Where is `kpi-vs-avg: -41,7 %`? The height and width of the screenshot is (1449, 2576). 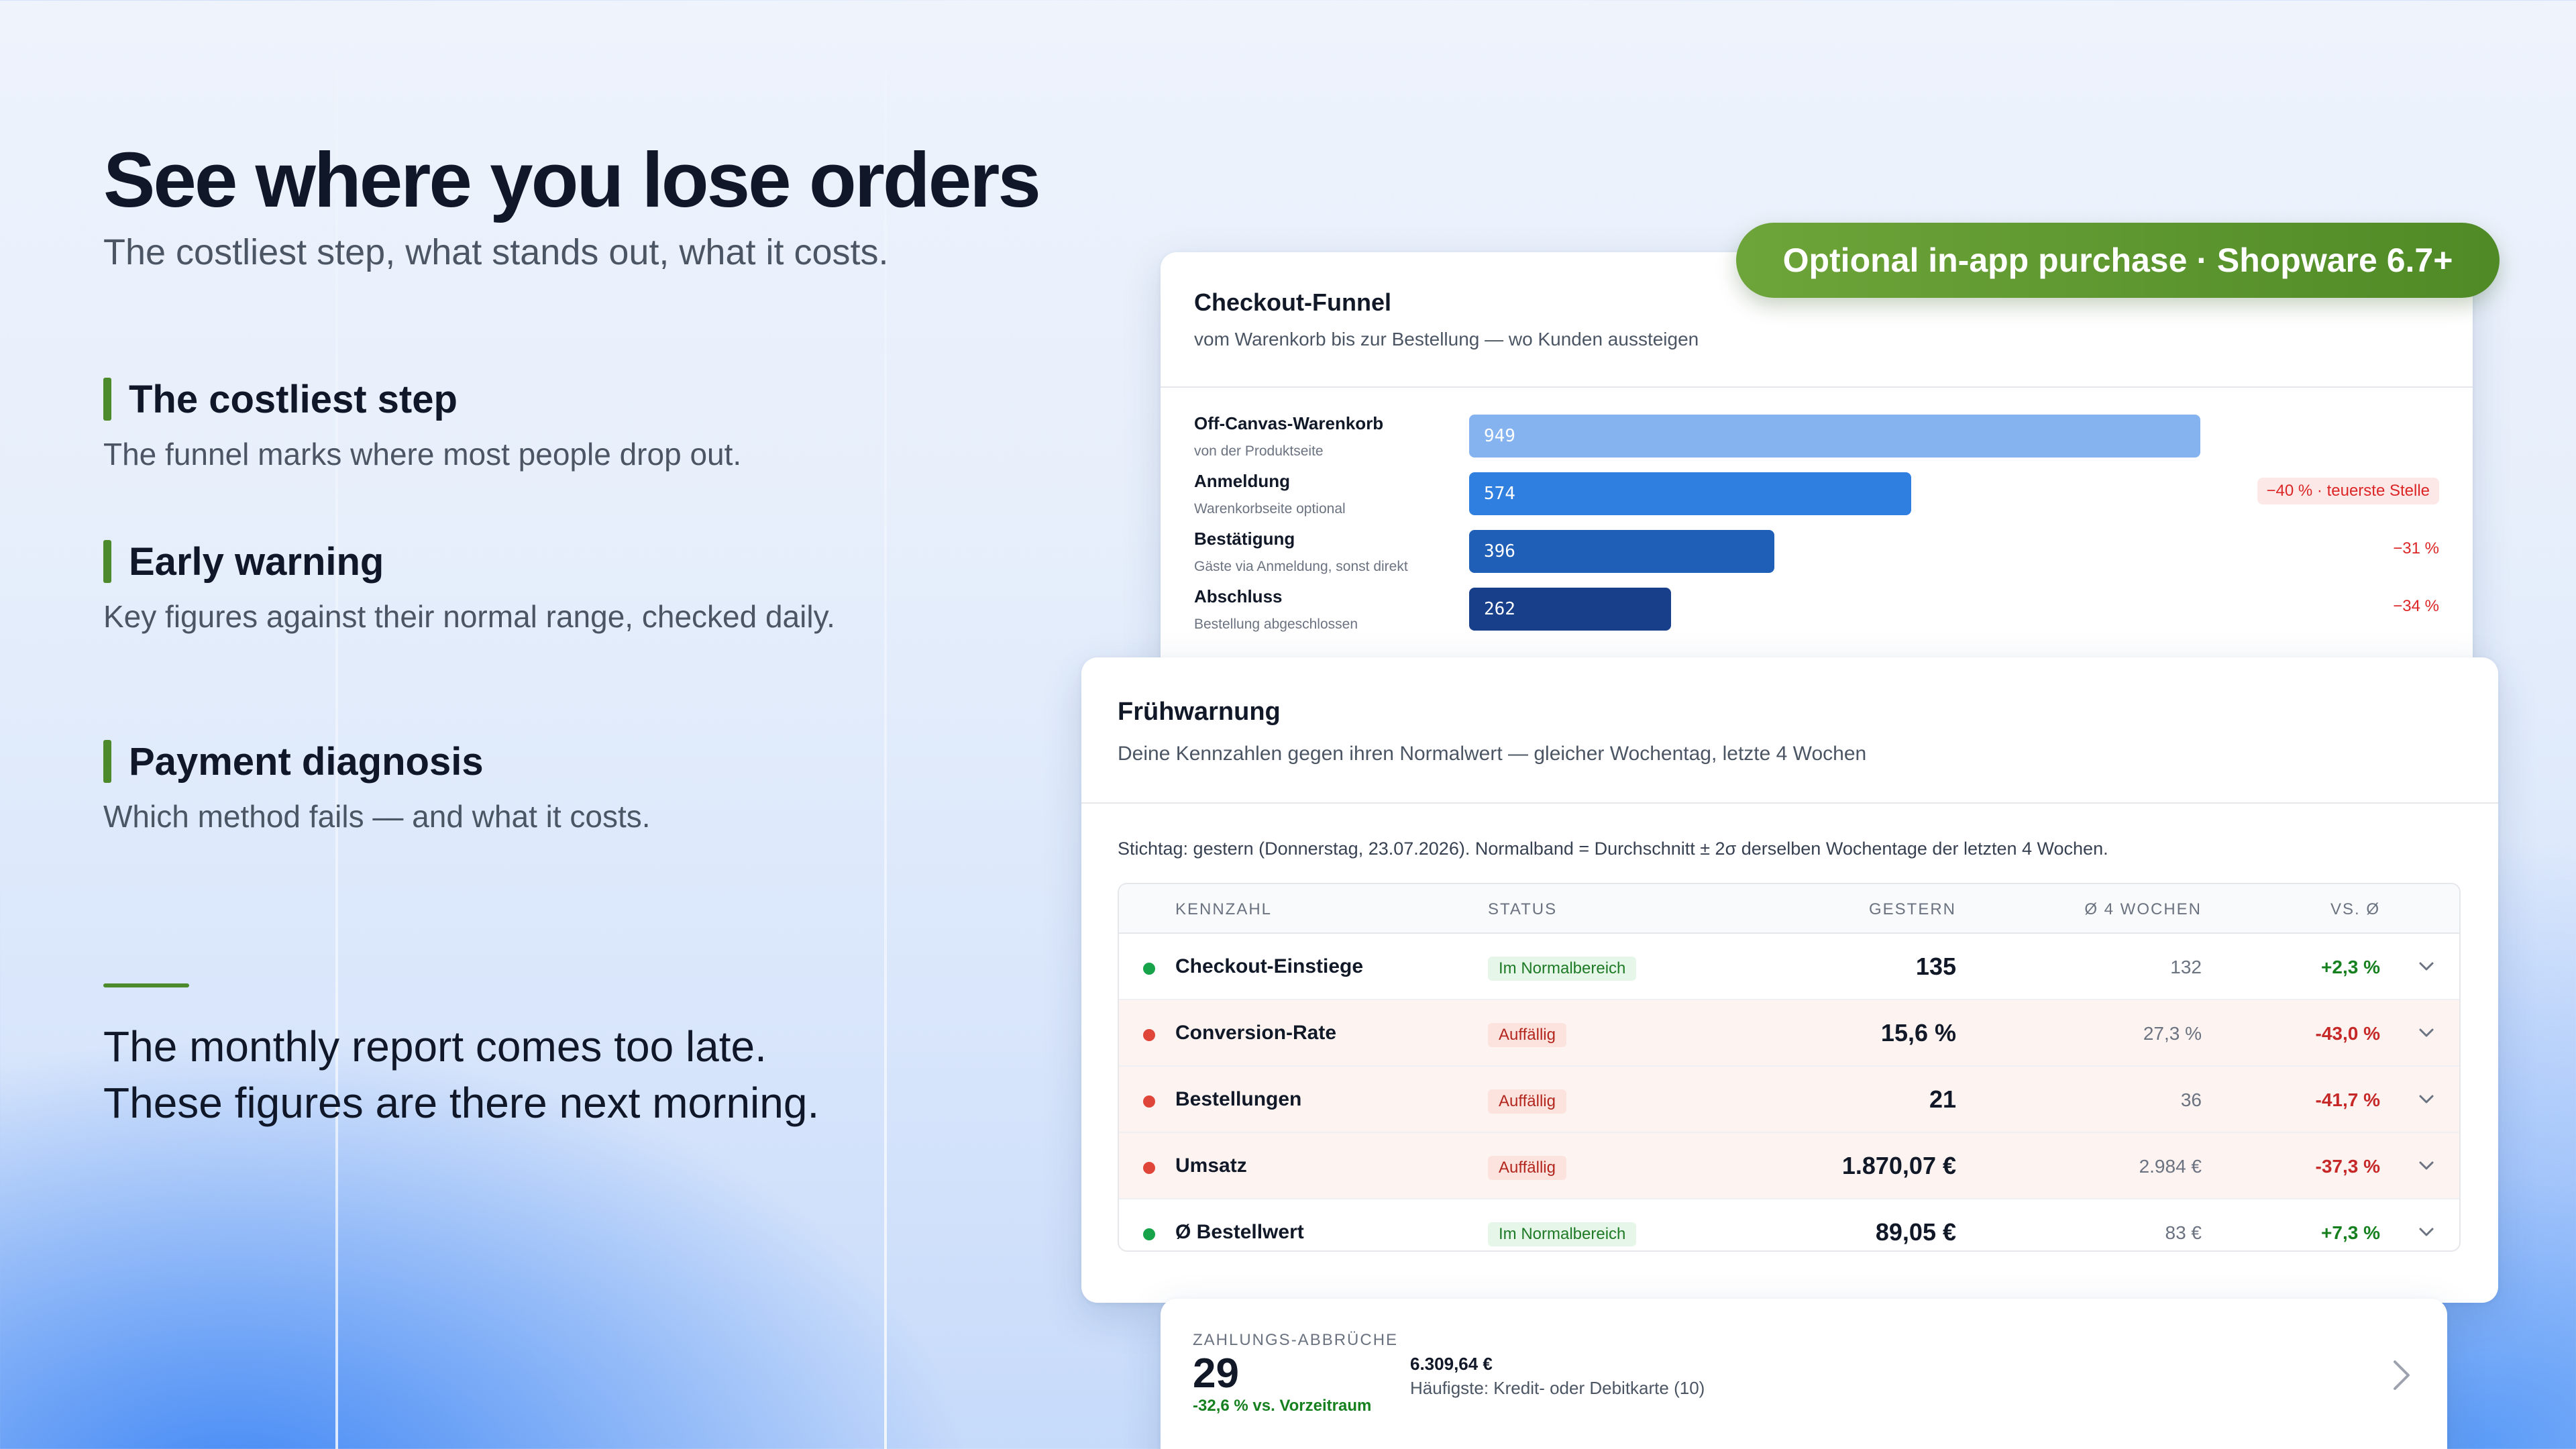
kpi-vs-avg: -41,7 % is located at coordinates (2348, 1099).